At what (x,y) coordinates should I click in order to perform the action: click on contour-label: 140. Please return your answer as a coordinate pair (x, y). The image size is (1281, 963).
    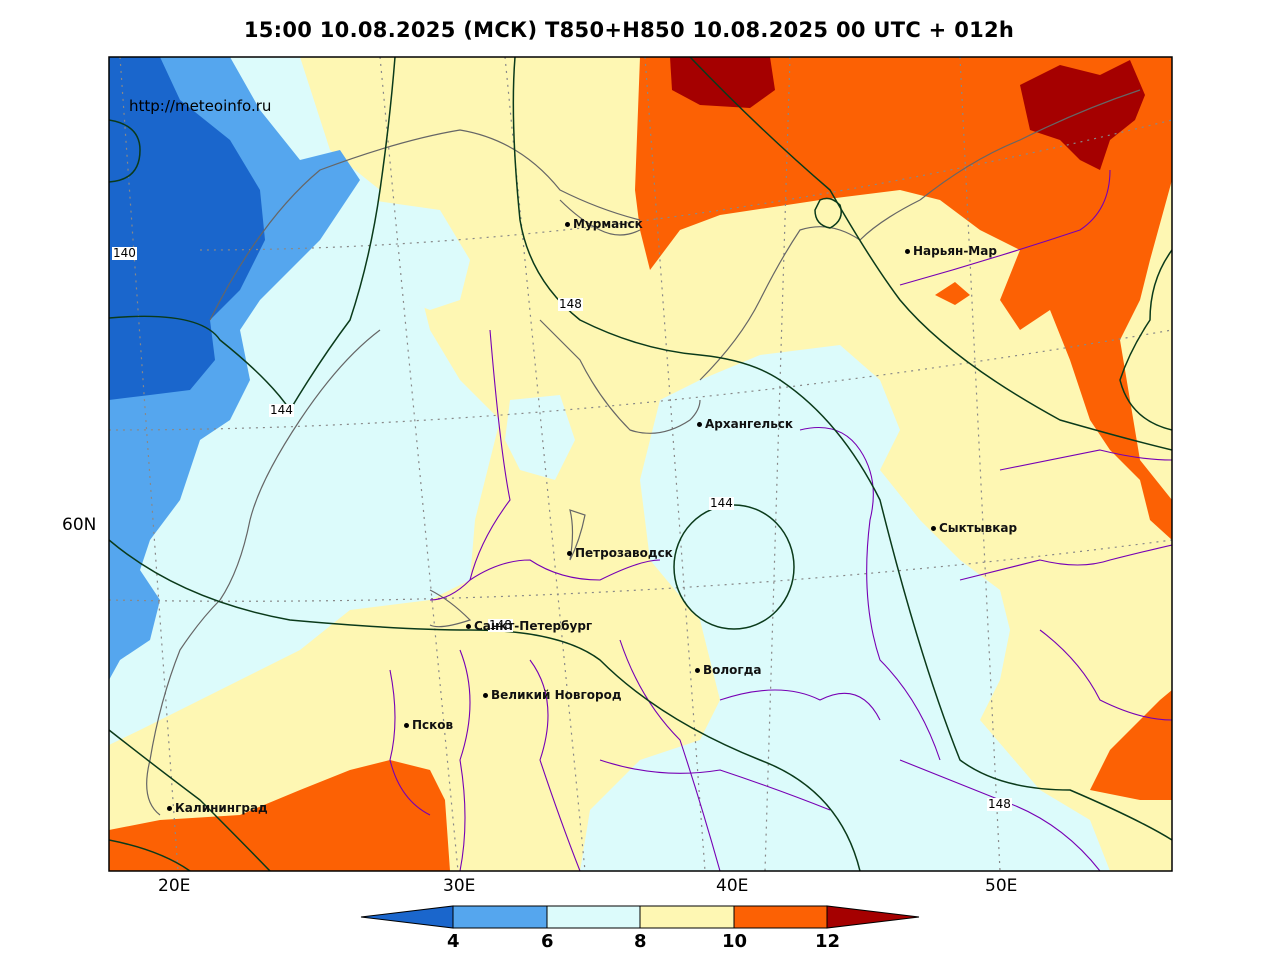
    Looking at the image, I should click on (124, 253).